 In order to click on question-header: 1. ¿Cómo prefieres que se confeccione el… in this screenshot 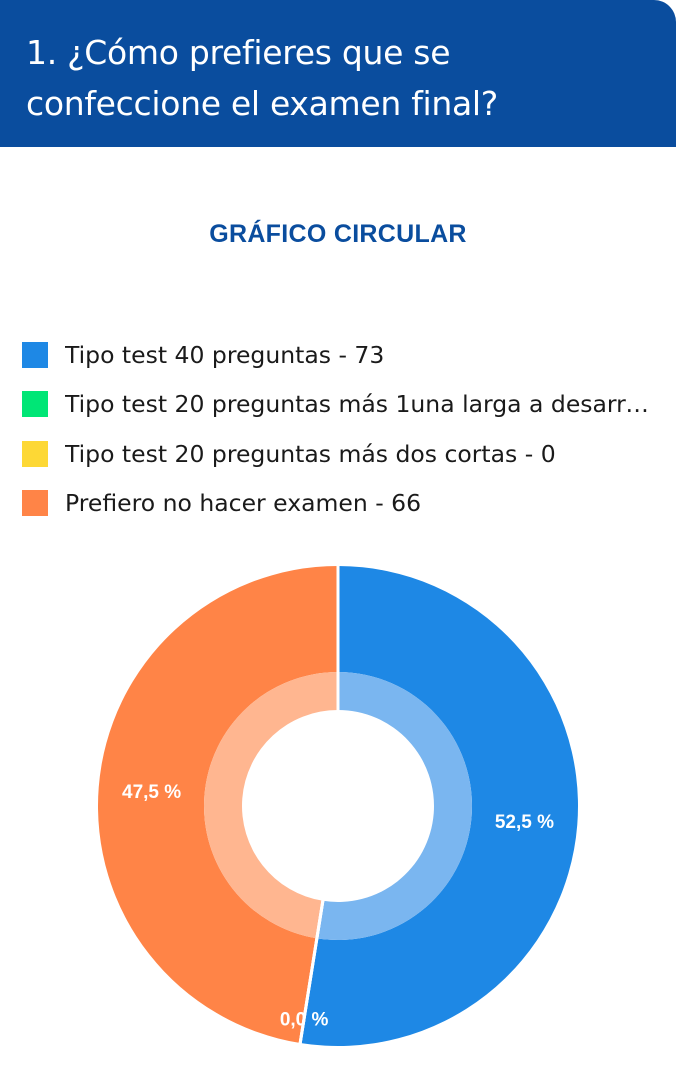, I will do `click(338, 73)`.